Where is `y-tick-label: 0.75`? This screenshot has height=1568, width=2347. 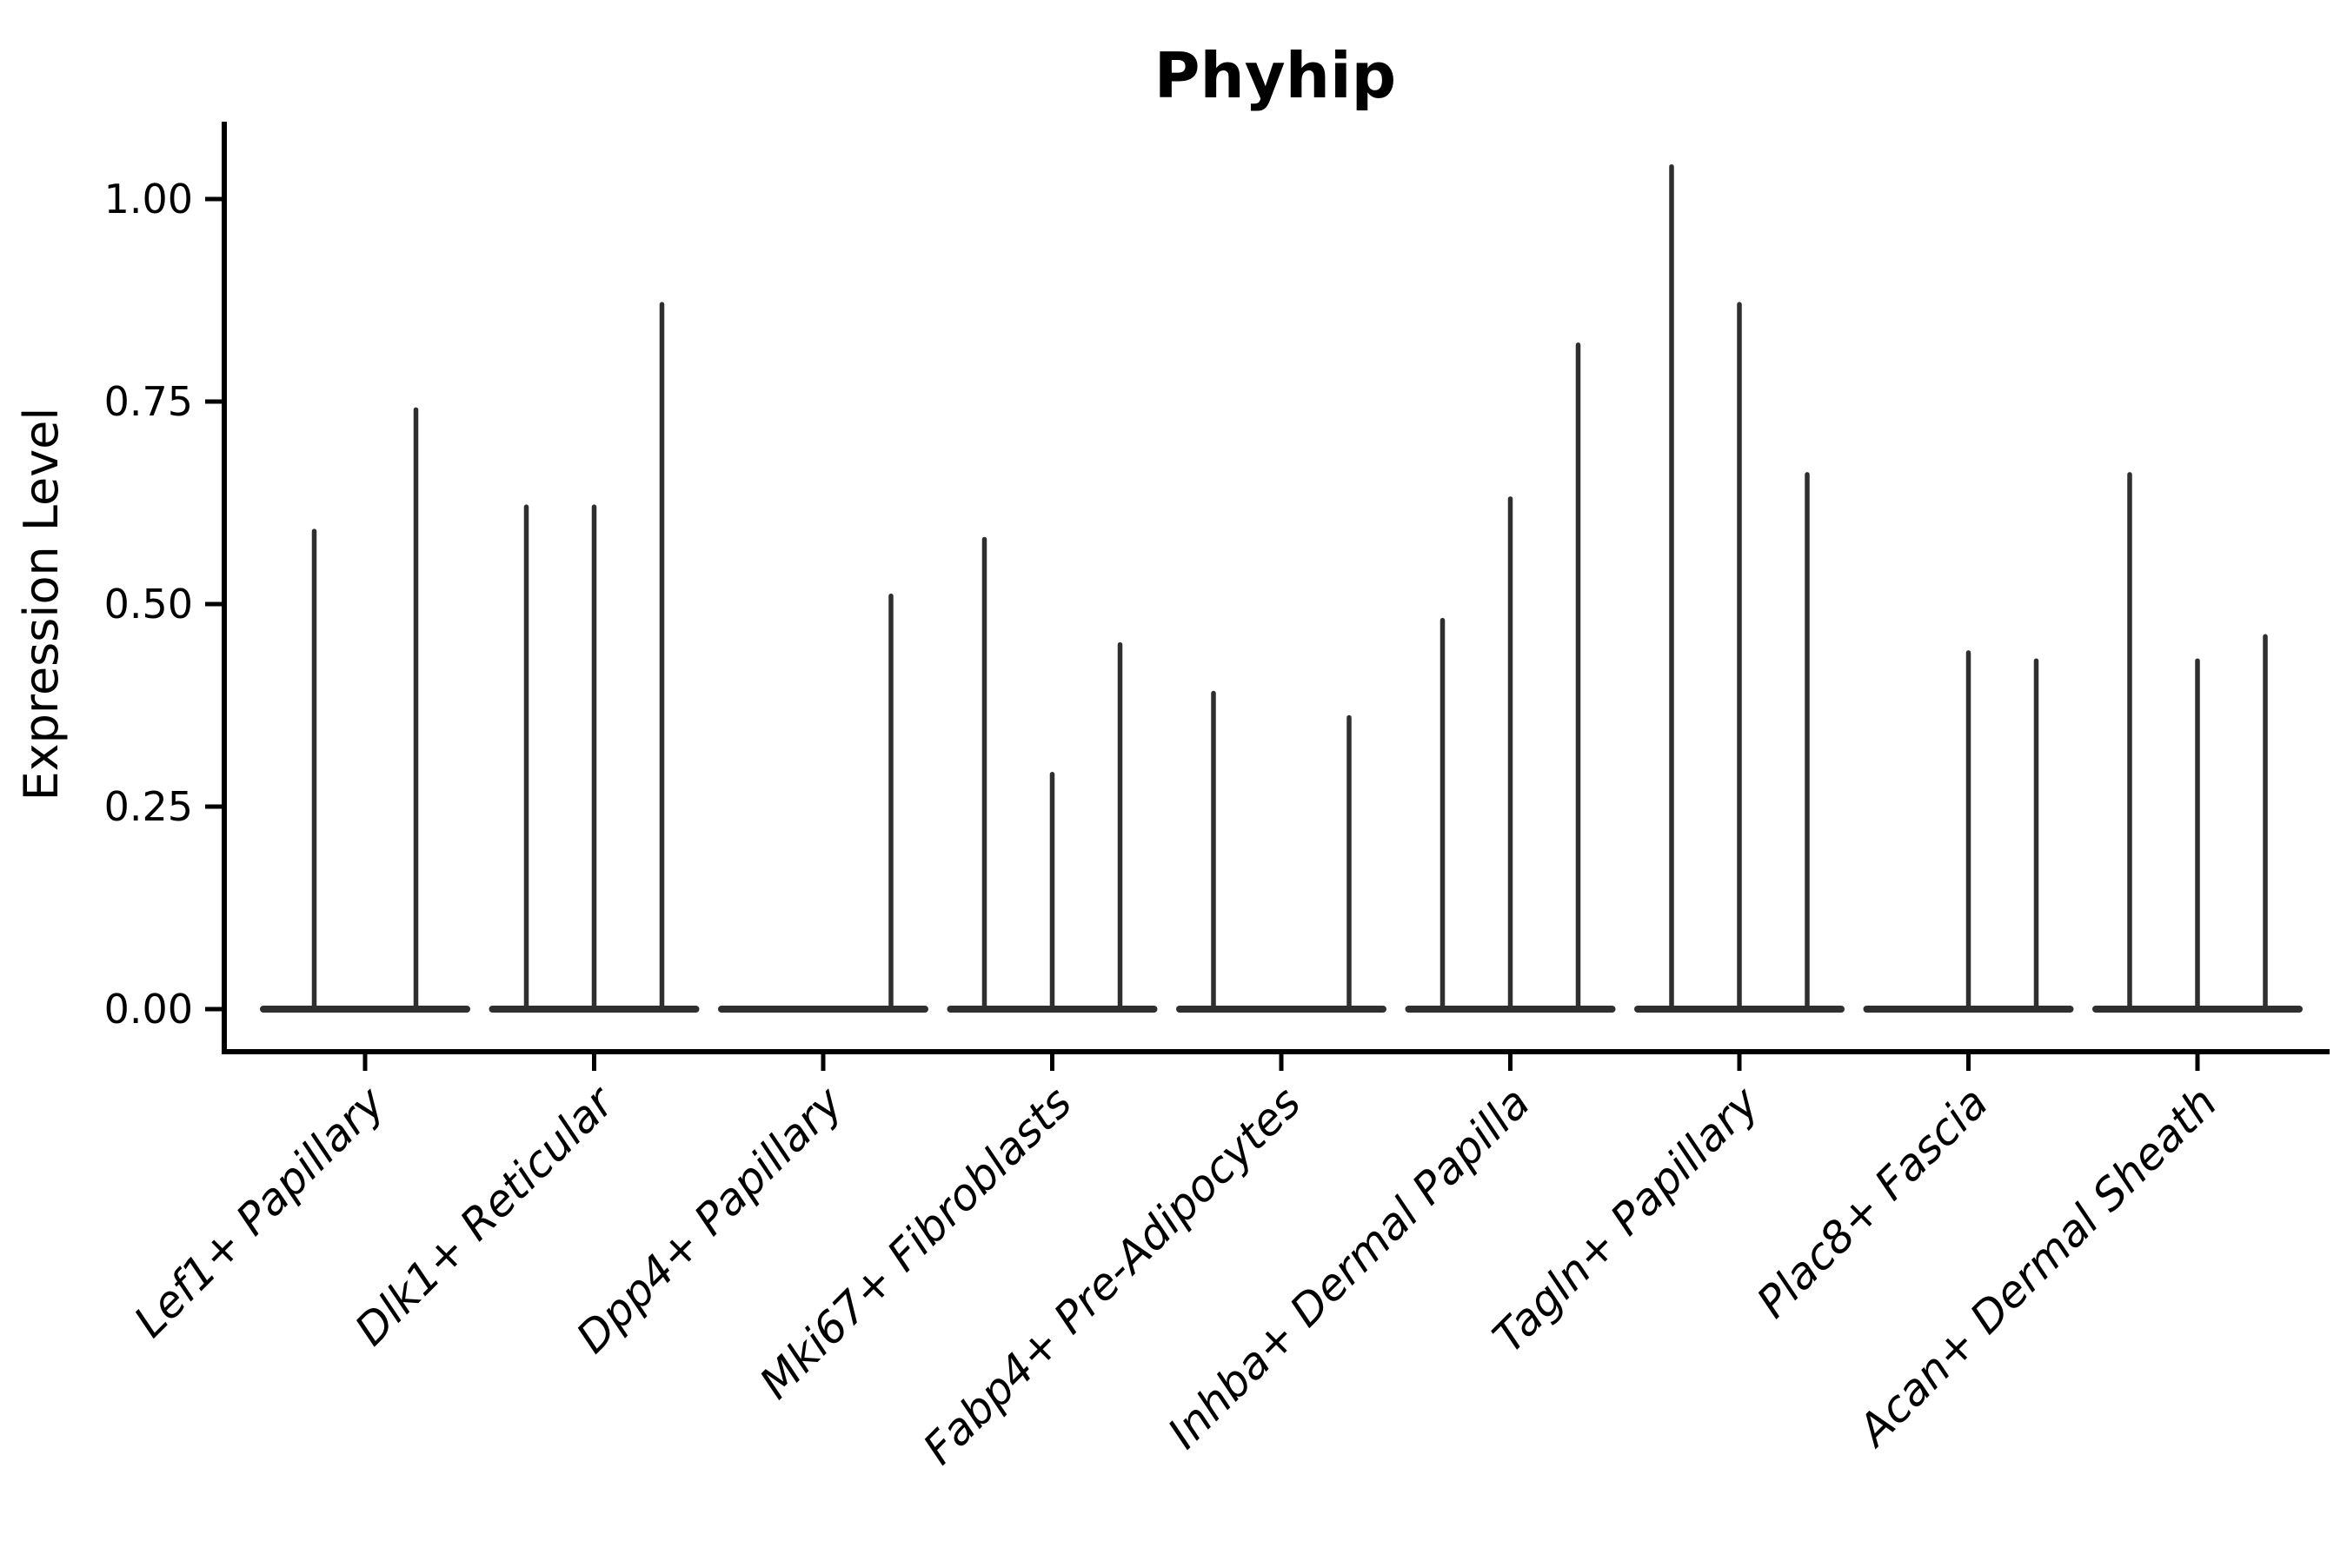 y-tick-label: 0.75 is located at coordinates (148, 401).